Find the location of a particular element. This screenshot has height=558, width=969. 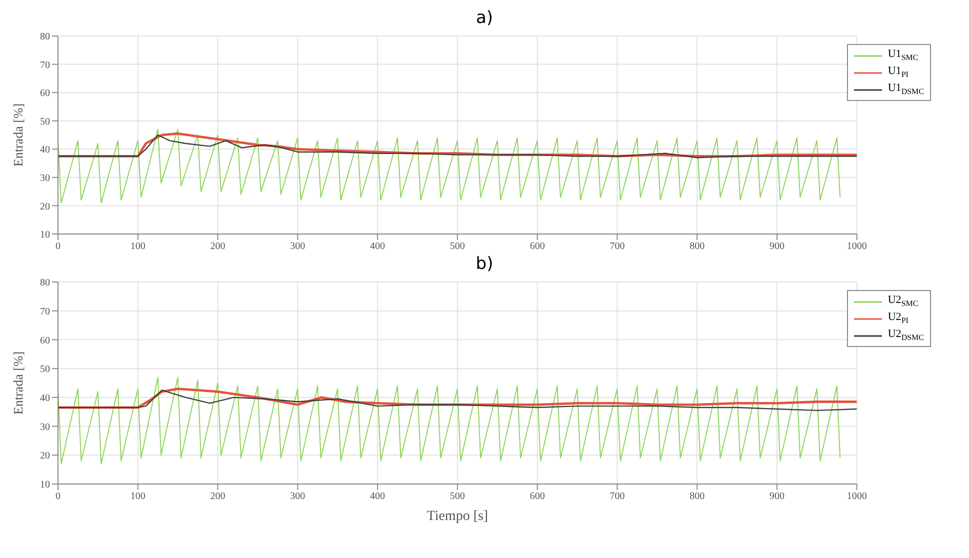

legend-label: U1$_{DSMC}$ is located at coordinates (906, 89).